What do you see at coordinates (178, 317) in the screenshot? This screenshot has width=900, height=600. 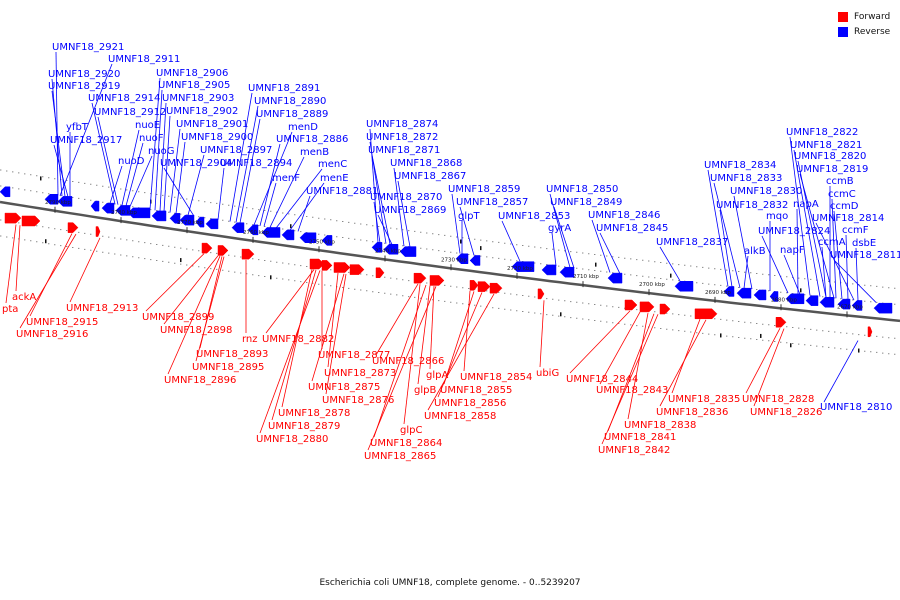 I see `gene-label-forward: UMNF18_2899` at bounding box center [178, 317].